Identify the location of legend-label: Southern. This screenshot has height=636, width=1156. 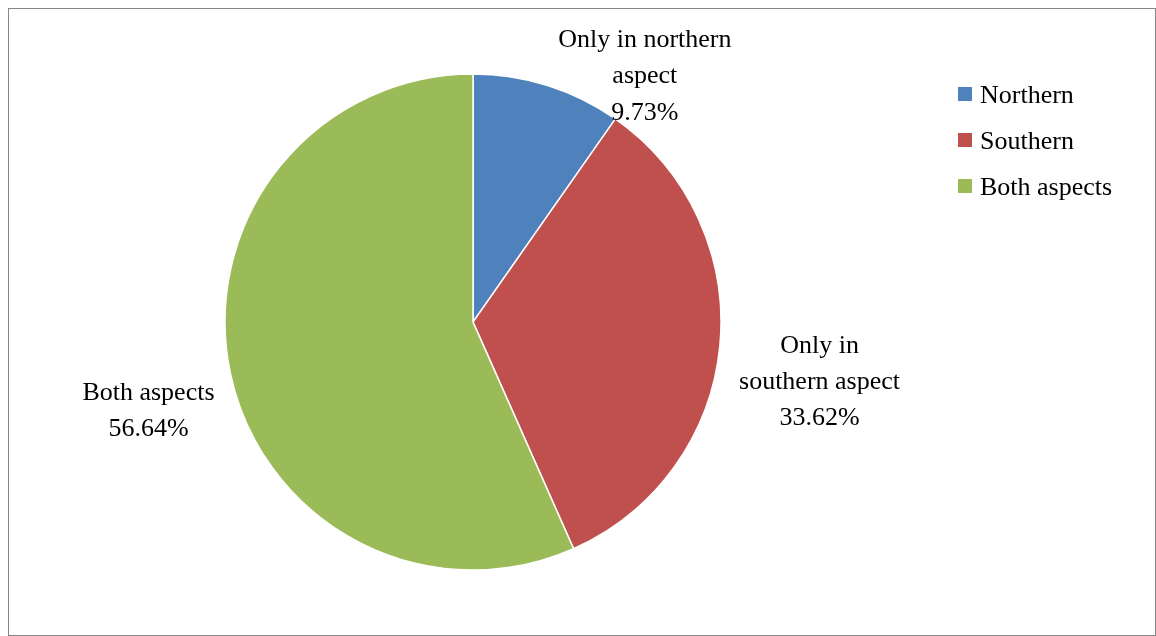
(1027, 141).